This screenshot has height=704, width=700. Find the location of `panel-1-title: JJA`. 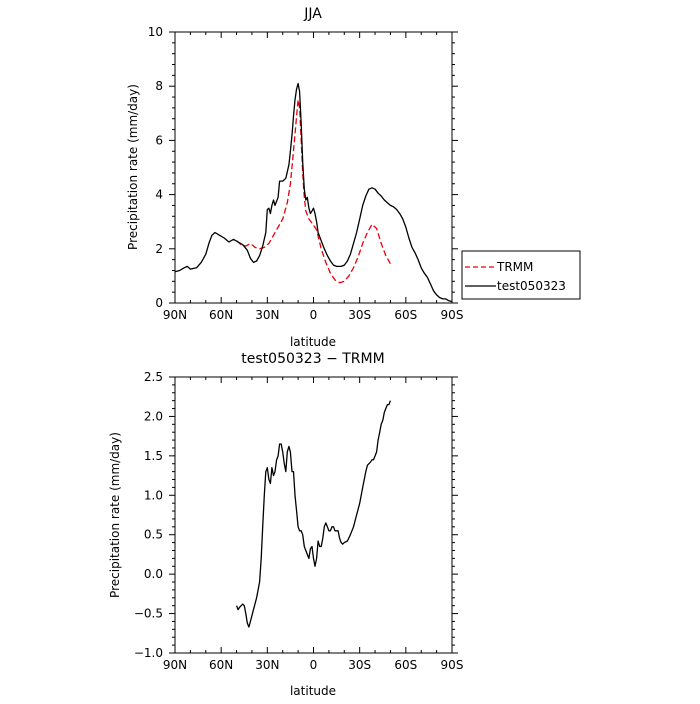

panel-1-title: JJA is located at coordinates (312, 14).